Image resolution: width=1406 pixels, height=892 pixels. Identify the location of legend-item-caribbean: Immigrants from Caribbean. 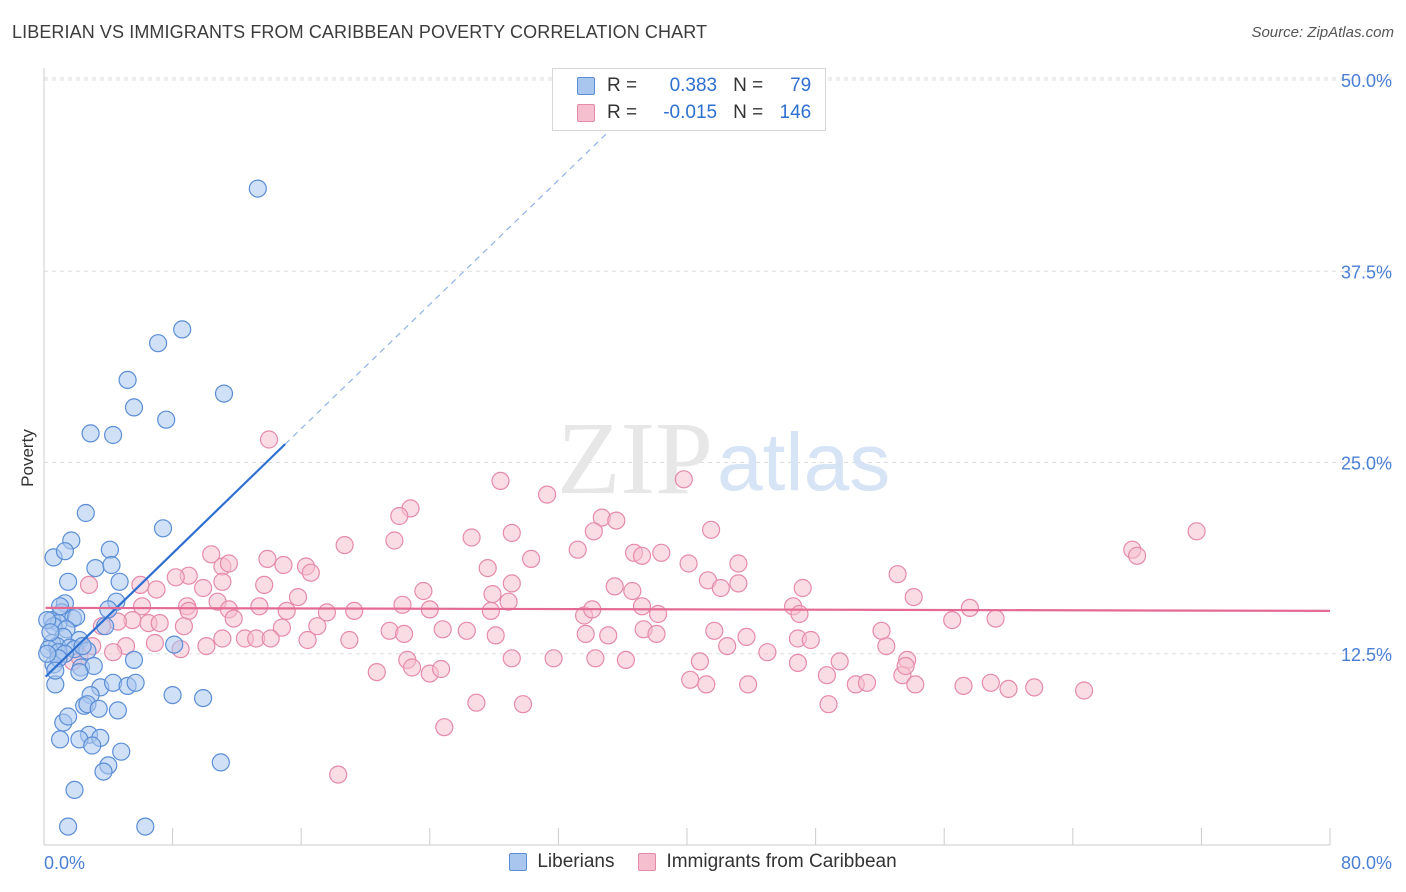
(767, 862).